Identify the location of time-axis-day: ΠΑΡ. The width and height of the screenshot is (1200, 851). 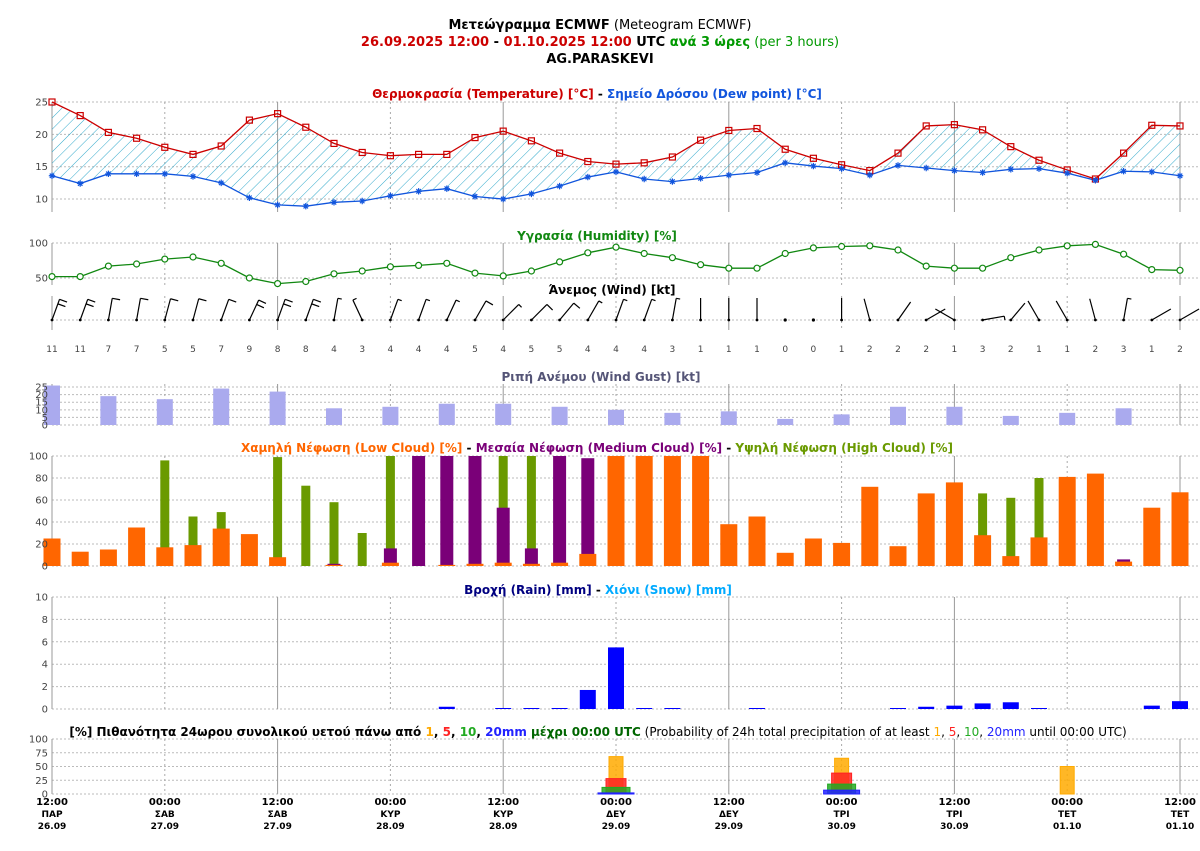
(51, 815).